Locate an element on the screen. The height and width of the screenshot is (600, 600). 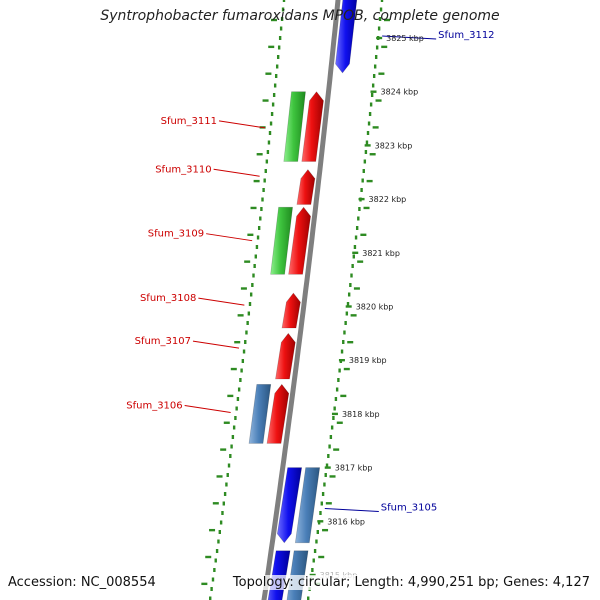
gene-feature-sfum3105-gene-a is located at coordinates (307, 505).